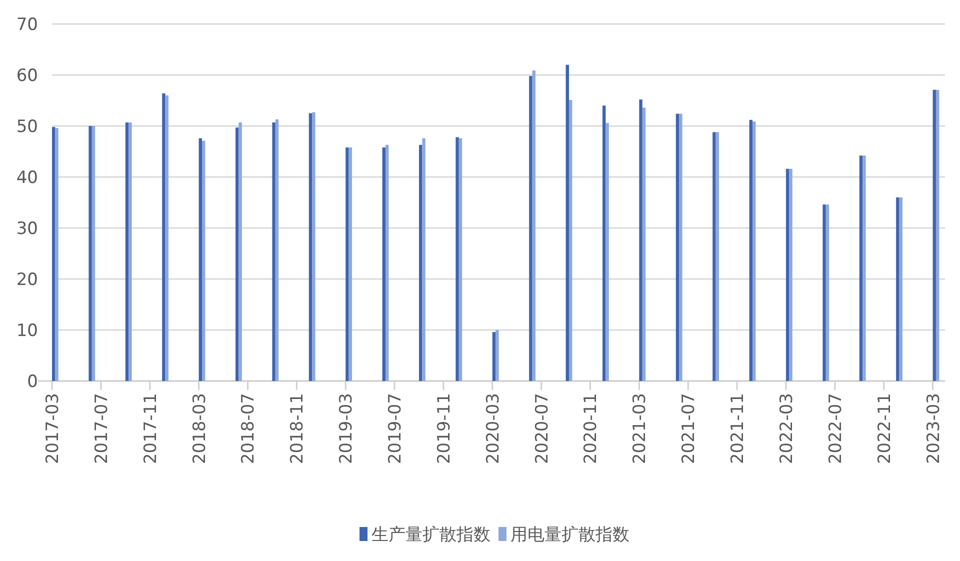  I want to click on x-tick-label: 2020-11, so click(591, 428).